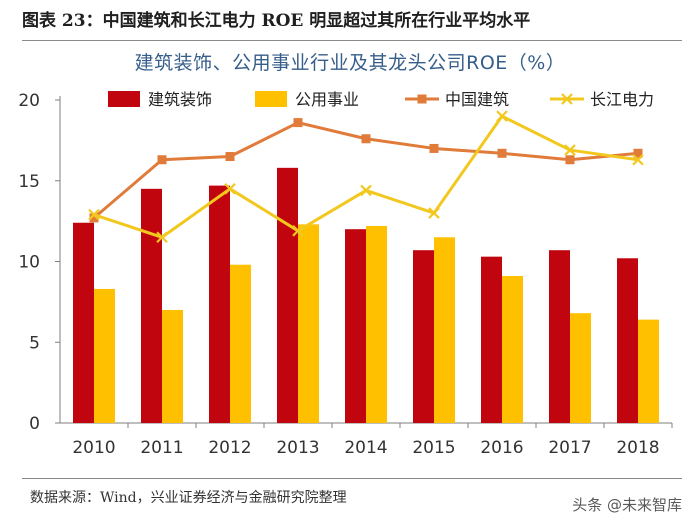  Describe the element at coordinates (638, 159) in the screenshot. I see `point-长江电力-2018` at that location.